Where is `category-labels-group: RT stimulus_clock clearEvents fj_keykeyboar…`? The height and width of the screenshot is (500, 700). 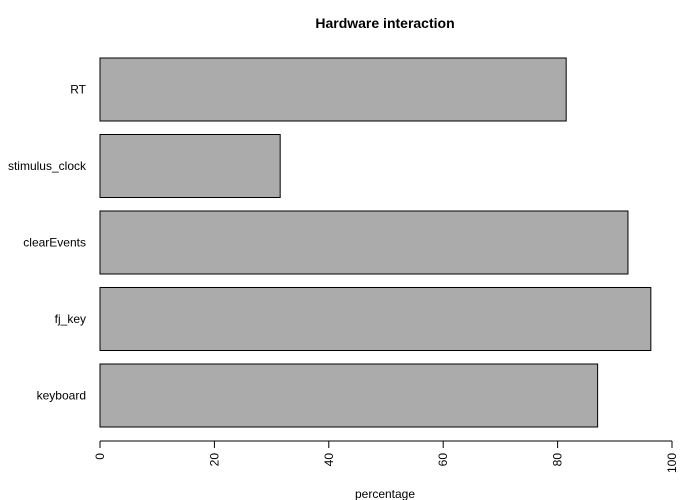 category-labels-group: RT stimulus_clock clearEvents fj_keykeyboar… is located at coordinates (47, 243).